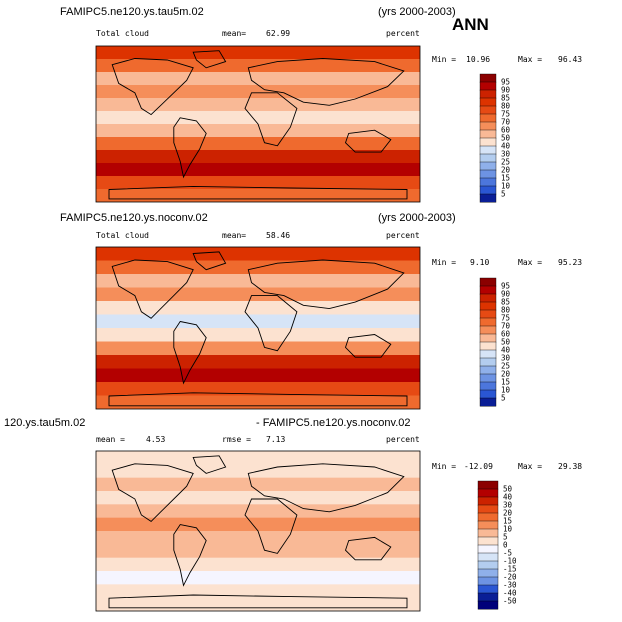  I want to click on colorbar-tick-label: -10, so click(510, 561).